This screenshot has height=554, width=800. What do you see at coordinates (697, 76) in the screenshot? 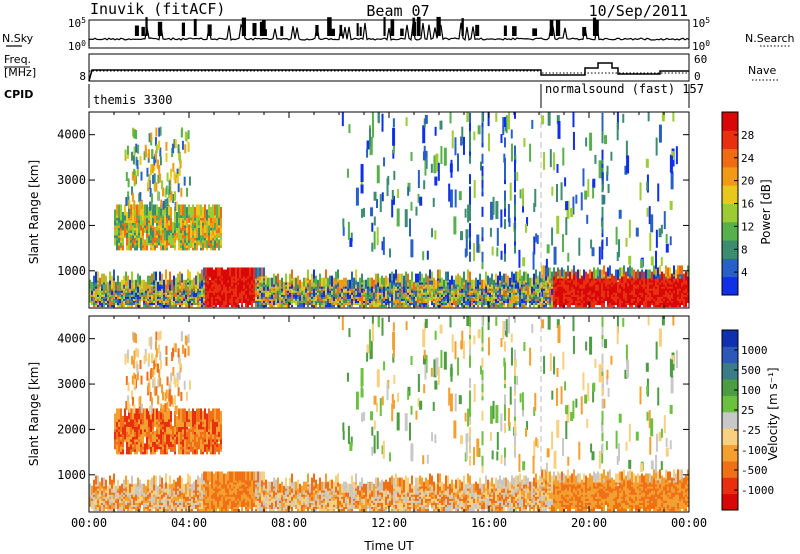
I see `nave-bottom-tick: 0` at bounding box center [697, 76].